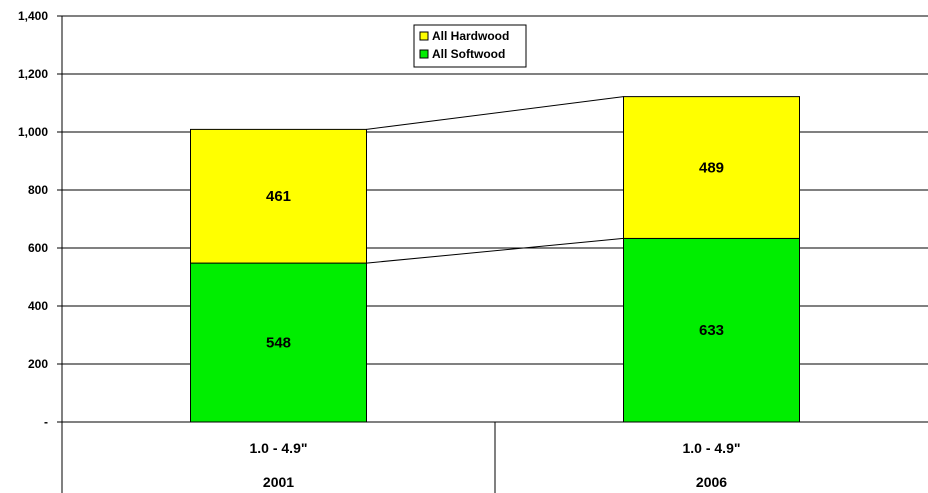  I want to click on y-tick-label: 1,200, so click(33, 74).